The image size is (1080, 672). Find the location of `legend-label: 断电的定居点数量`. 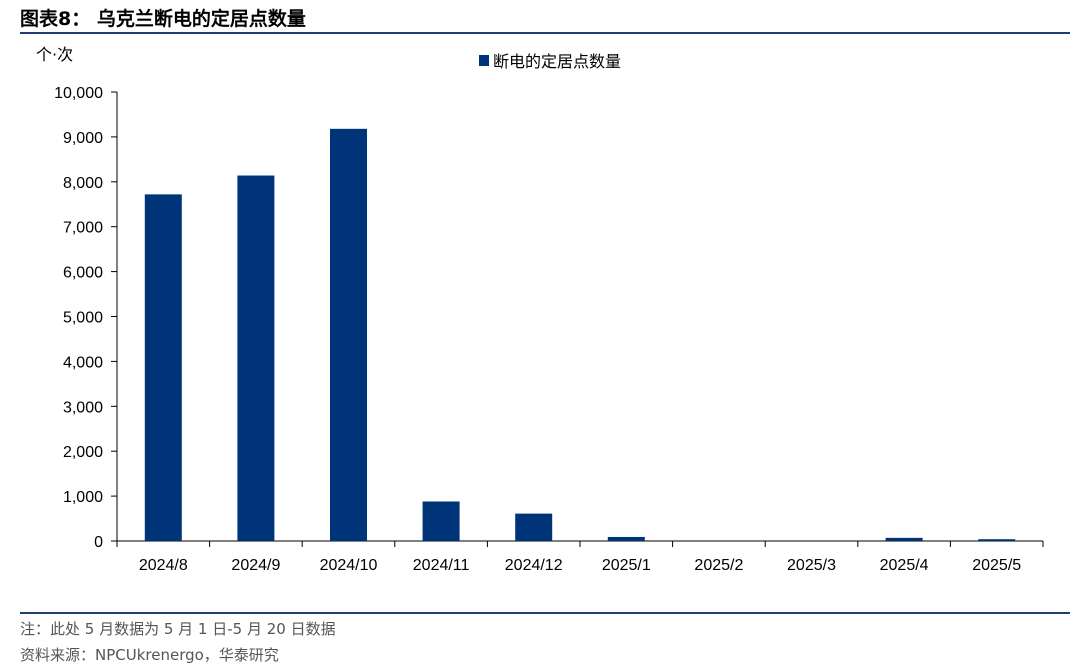

legend-label: 断电的定居点数量 is located at coordinates (557, 61).